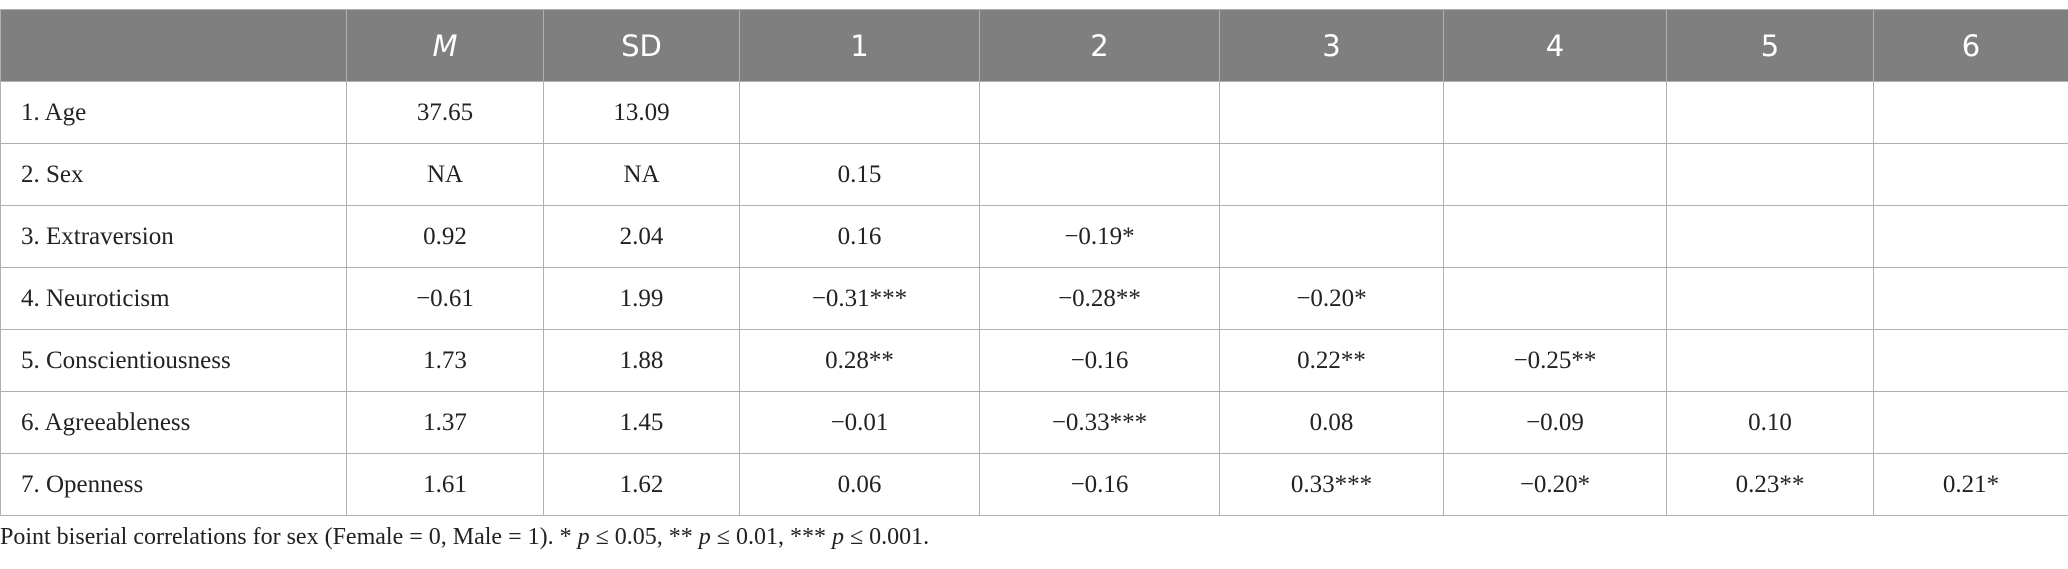  I want to click on cell: −0.33***, so click(1099, 422).